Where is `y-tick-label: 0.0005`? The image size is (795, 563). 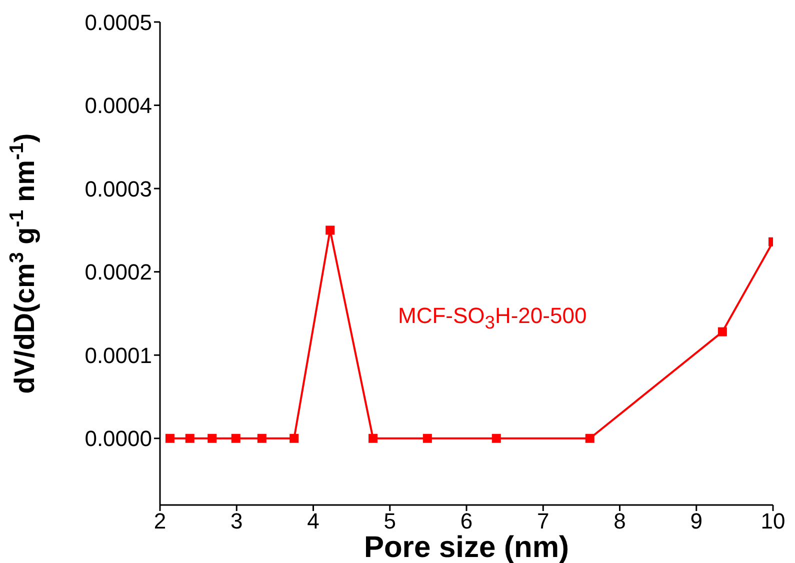 y-tick-label: 0.0005 is located at coordinates (118, 22).